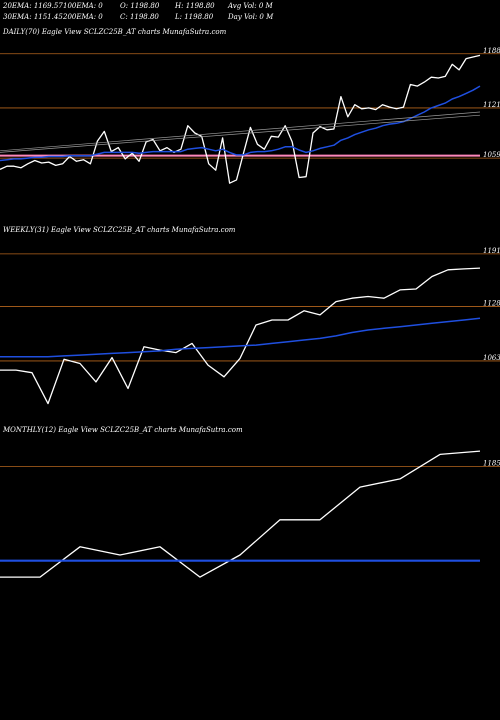 This screenshot has height=720, width=500. I want to click on close-readout: C: 1198.80, so click(139, 17).